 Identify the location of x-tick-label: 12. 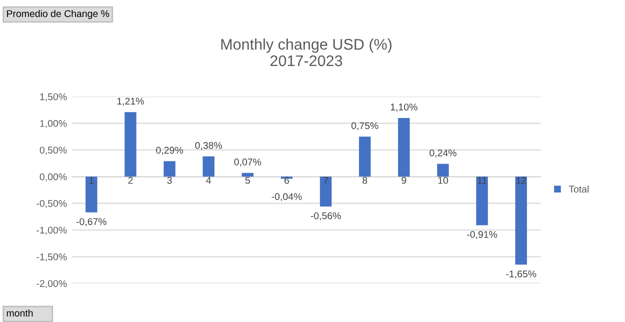
(521, 180).